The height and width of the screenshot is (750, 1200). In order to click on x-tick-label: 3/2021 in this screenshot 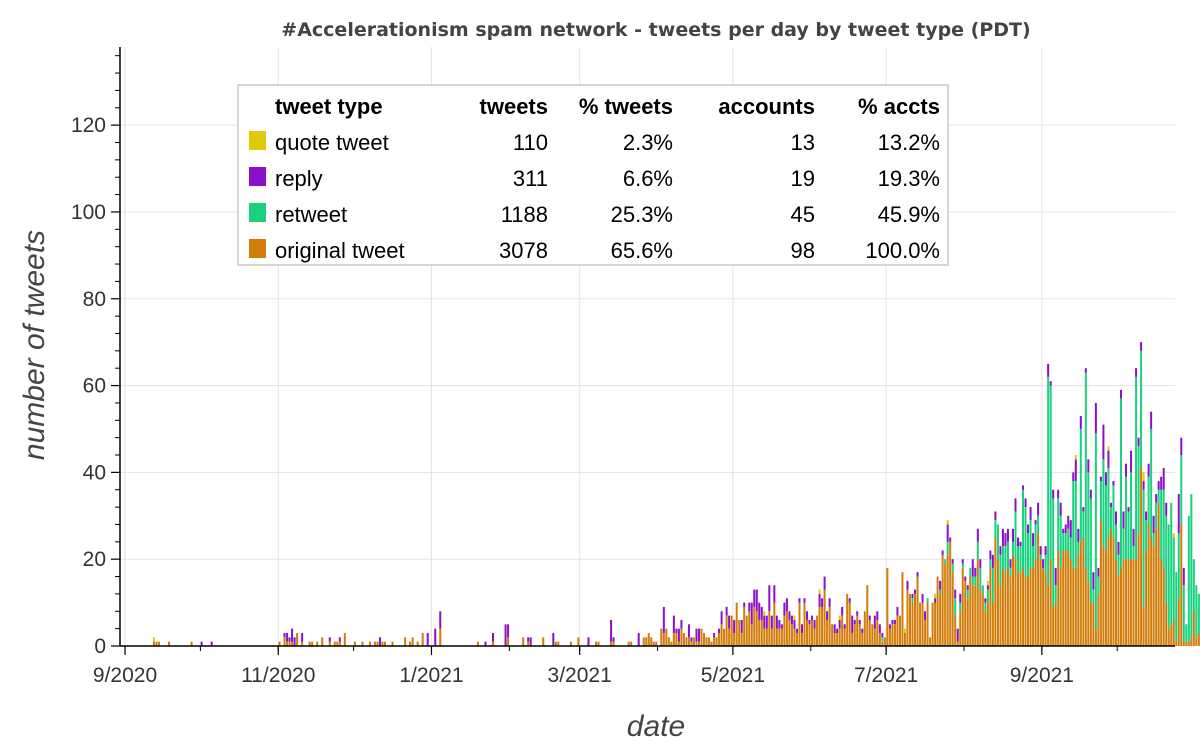, I will do `click(580, 675)`.